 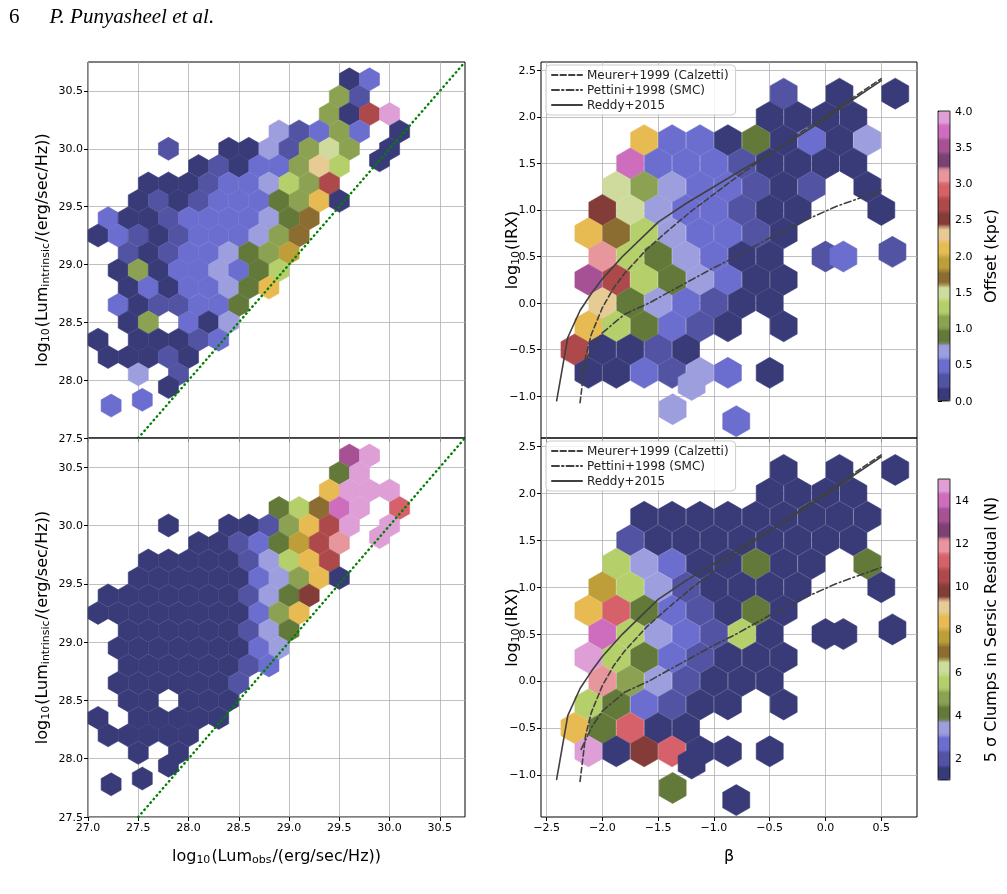 I want to click on color-bar-label: 1.0, so click(x=964, y=328).